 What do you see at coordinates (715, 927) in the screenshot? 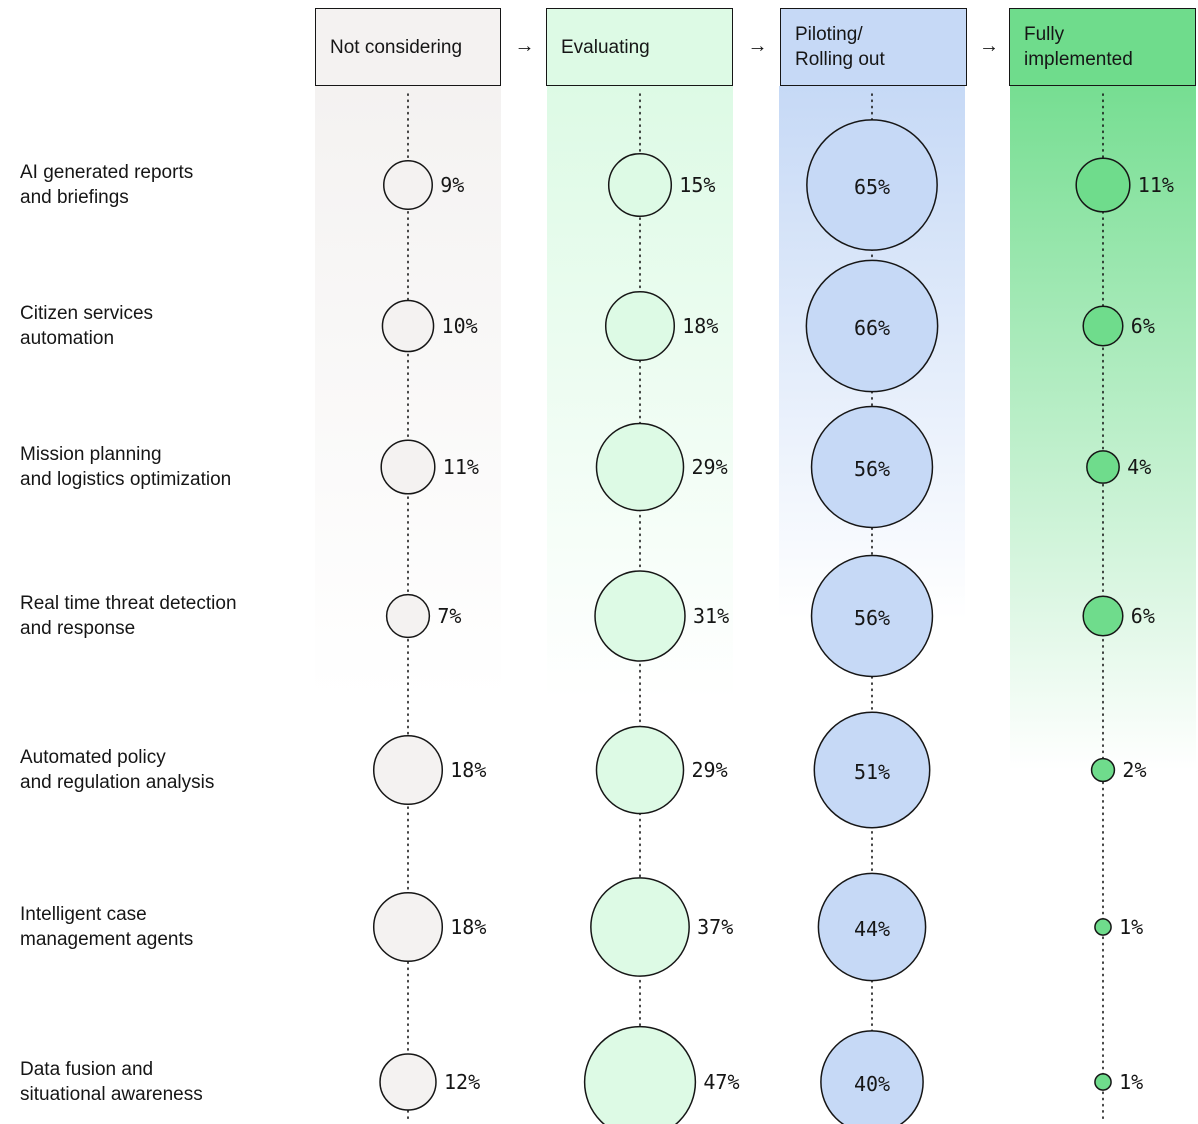
I see `value-label: 37%` at bounding box center [715, 927].